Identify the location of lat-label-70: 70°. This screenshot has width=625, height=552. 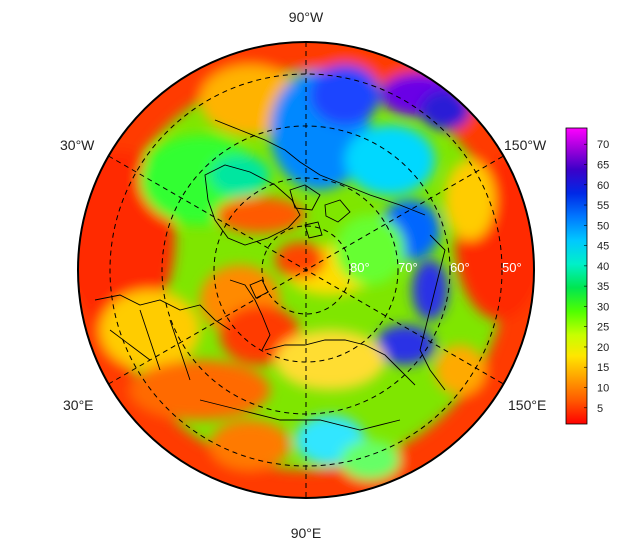
(408, 267).